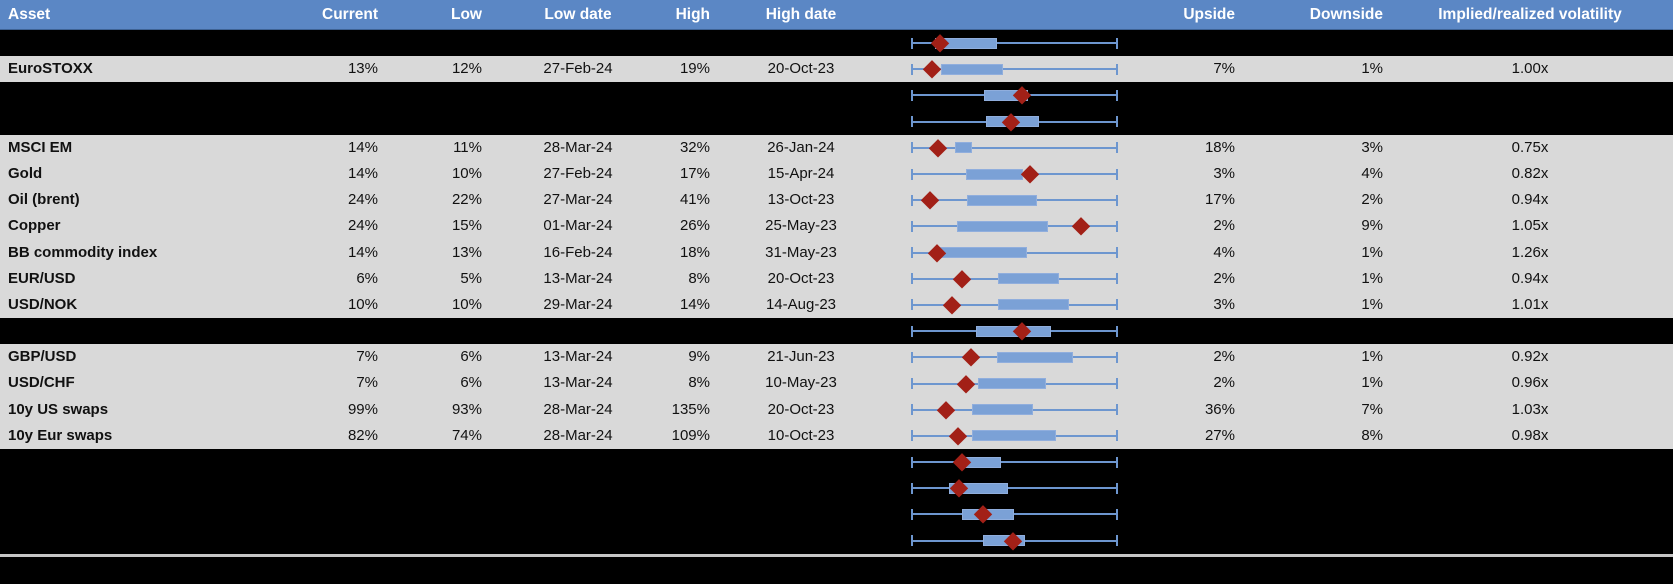  What do you see at coordinates (58, 409) in the screenshot?
I see `asset-cell: 10y US swaps` at bounding box center [58, 409].